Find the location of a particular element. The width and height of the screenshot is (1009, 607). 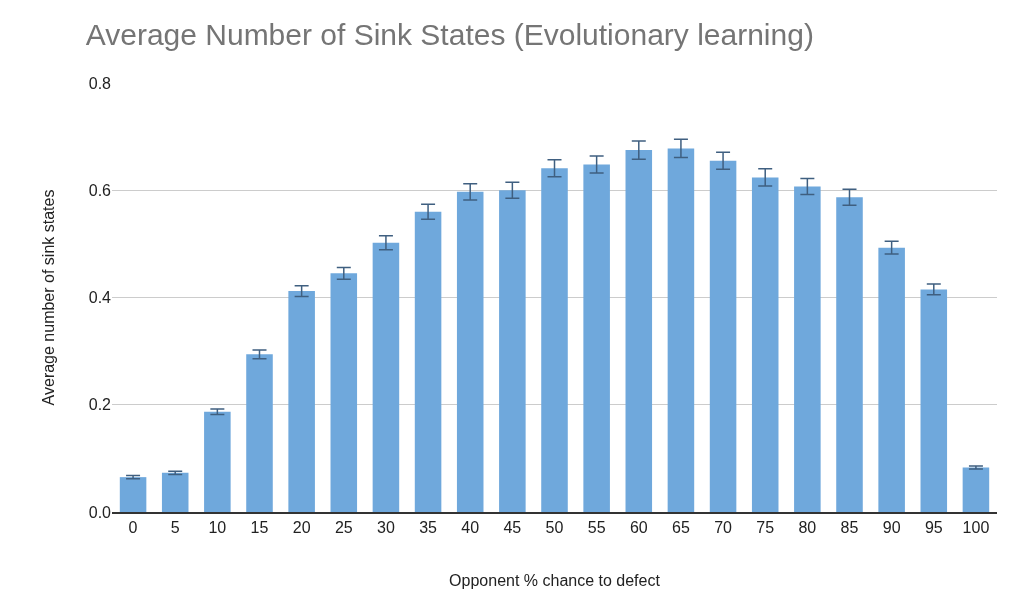

x-tick-label: 45 is located at coordinates (512, 527).